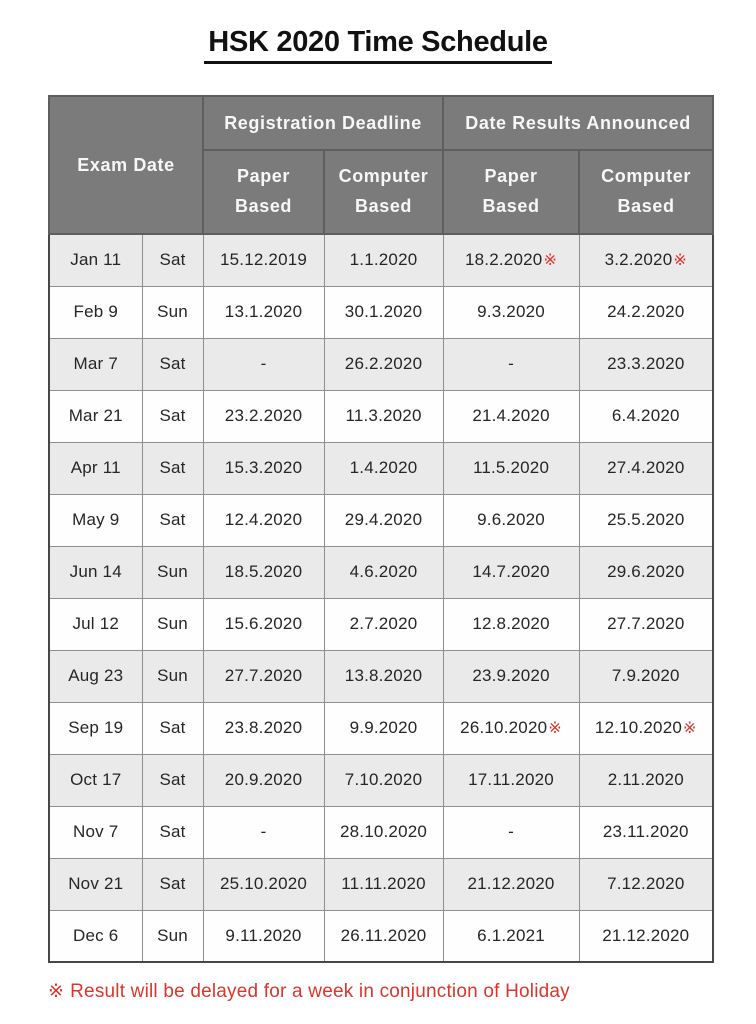 This screenshot has width=756, height=1024. I want to click on reg-computer-cell: 1.1.2020, so click(383, 260).